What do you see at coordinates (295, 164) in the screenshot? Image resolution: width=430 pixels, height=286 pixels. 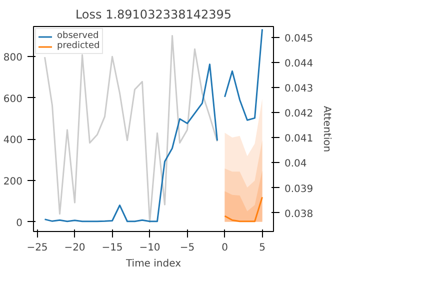 I see `y2-tick-label: 0.04` at bounding box center [295, 164].